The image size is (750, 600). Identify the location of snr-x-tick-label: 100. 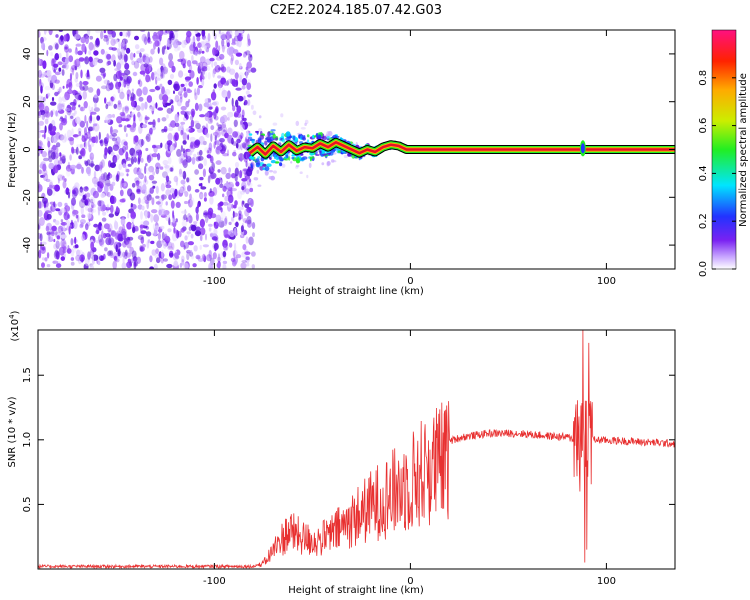
(606, 581).